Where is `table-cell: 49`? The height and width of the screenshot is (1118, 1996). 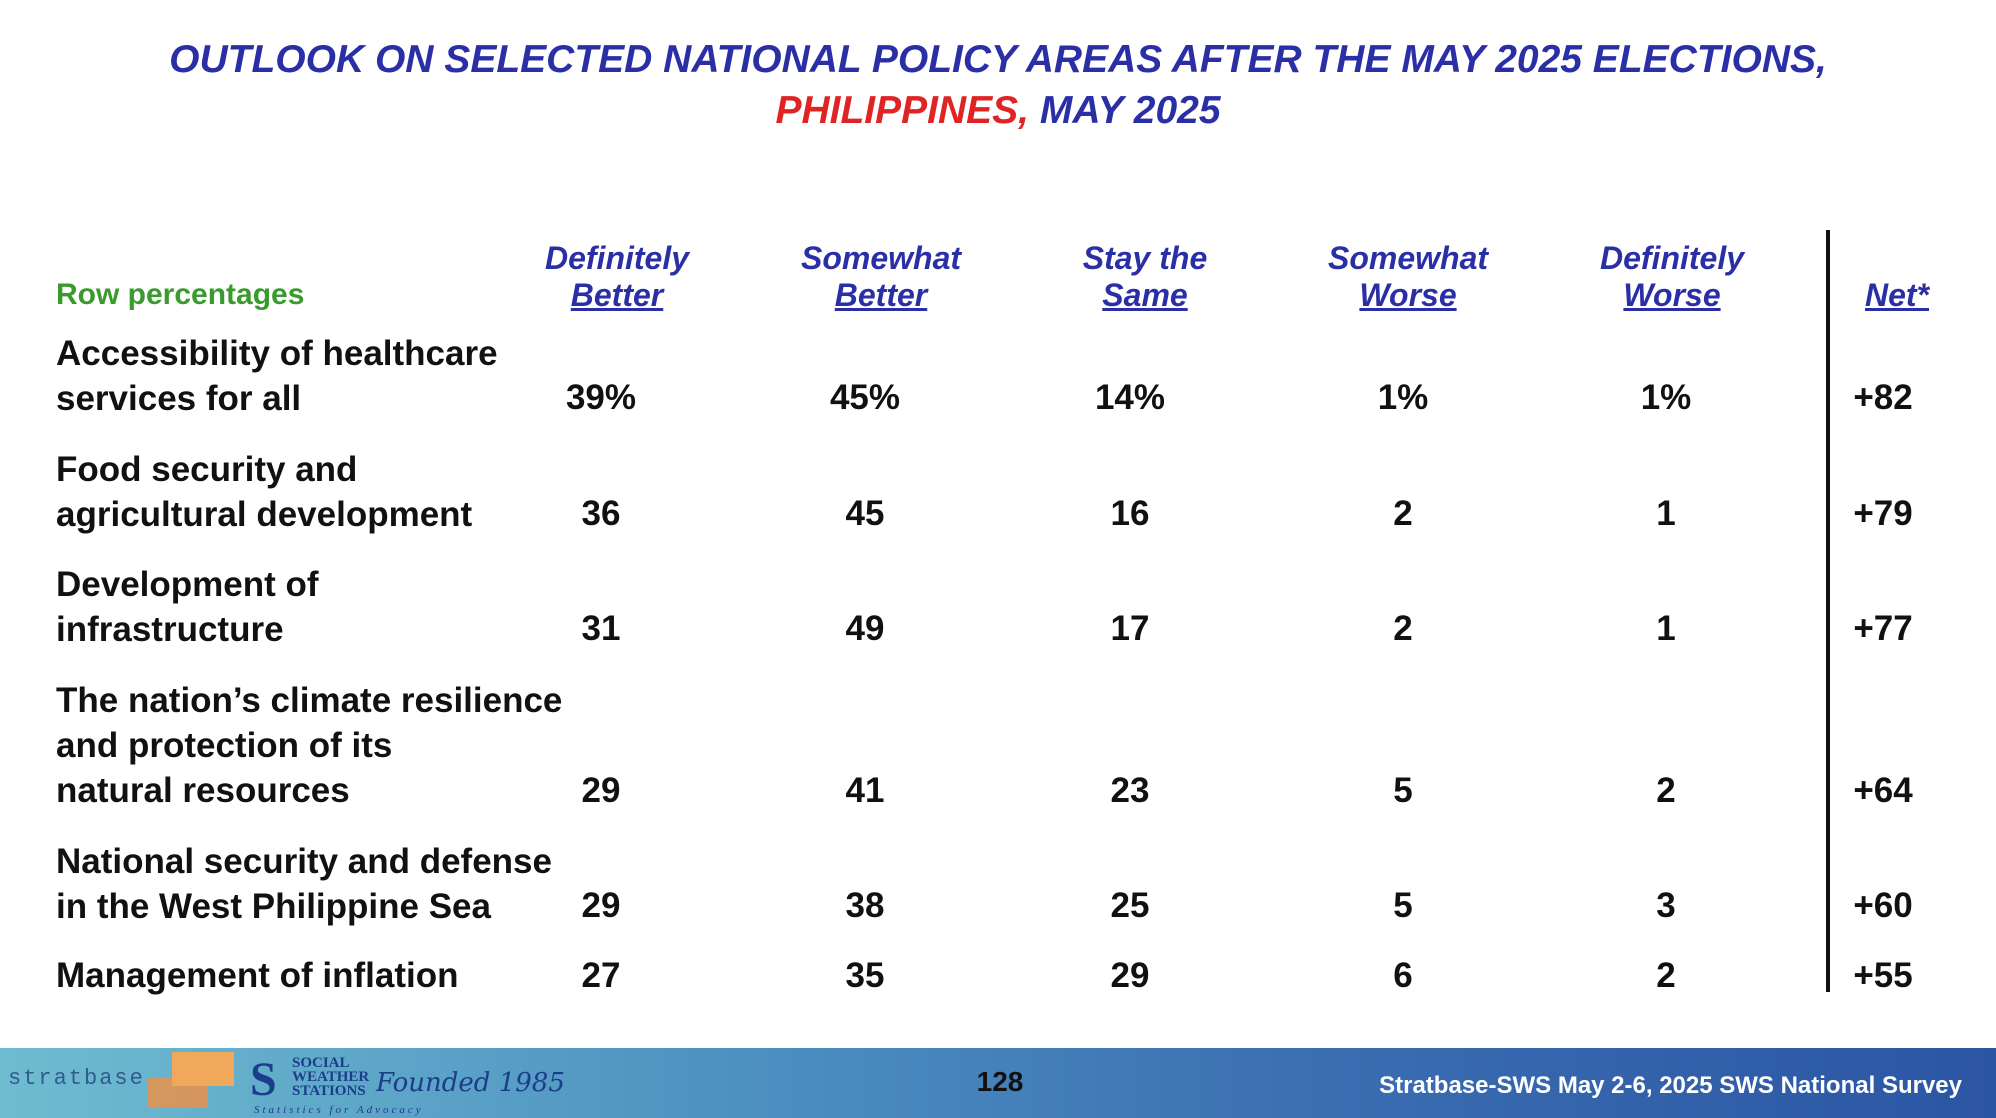
table-cell: 49 is located at coordinates (865, 628).